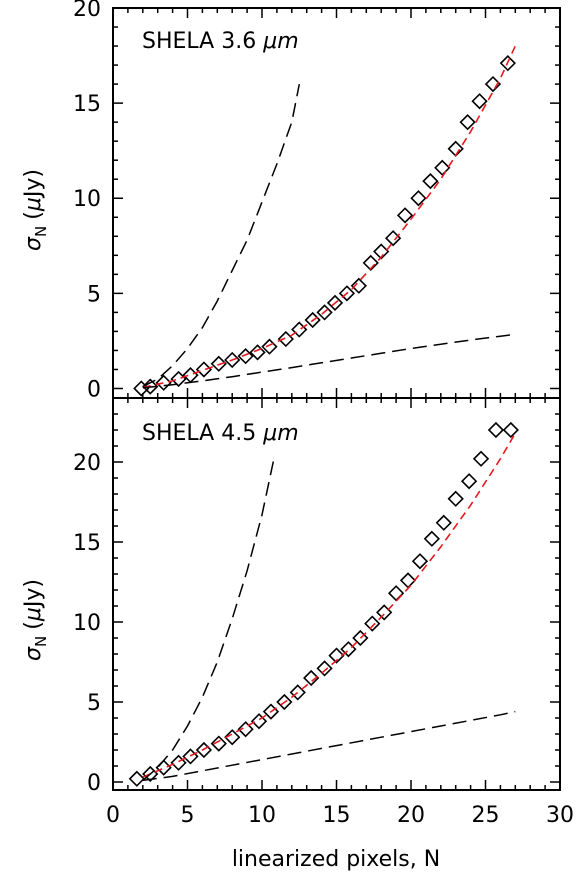 Image resolution: width=579 pixels, height=878 pixels. What do you see at coordinates (33, 184) in the screenshot?
I see `ylabel-top-unit: Jy)` at bounding box center [33, 184].